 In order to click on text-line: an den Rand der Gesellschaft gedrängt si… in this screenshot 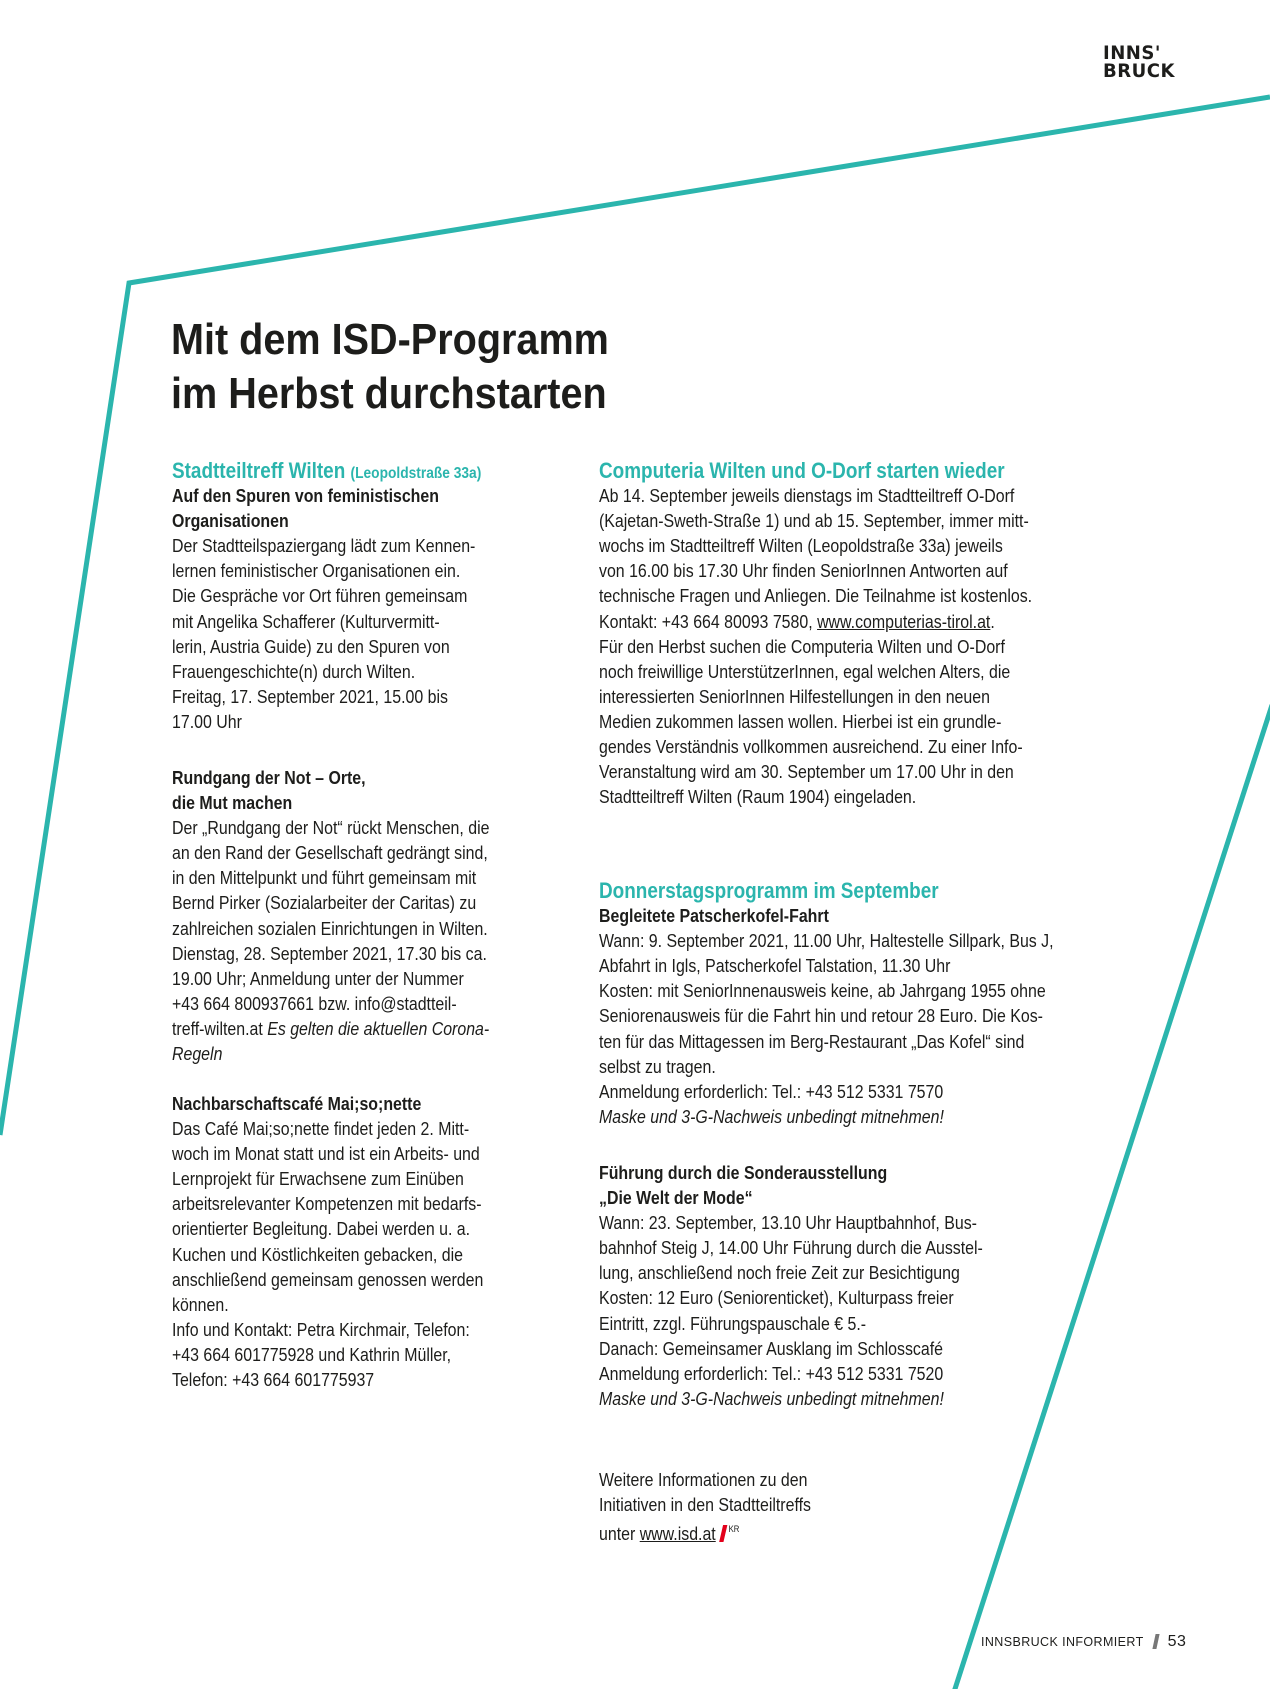, I will do `click(330, 853)`.